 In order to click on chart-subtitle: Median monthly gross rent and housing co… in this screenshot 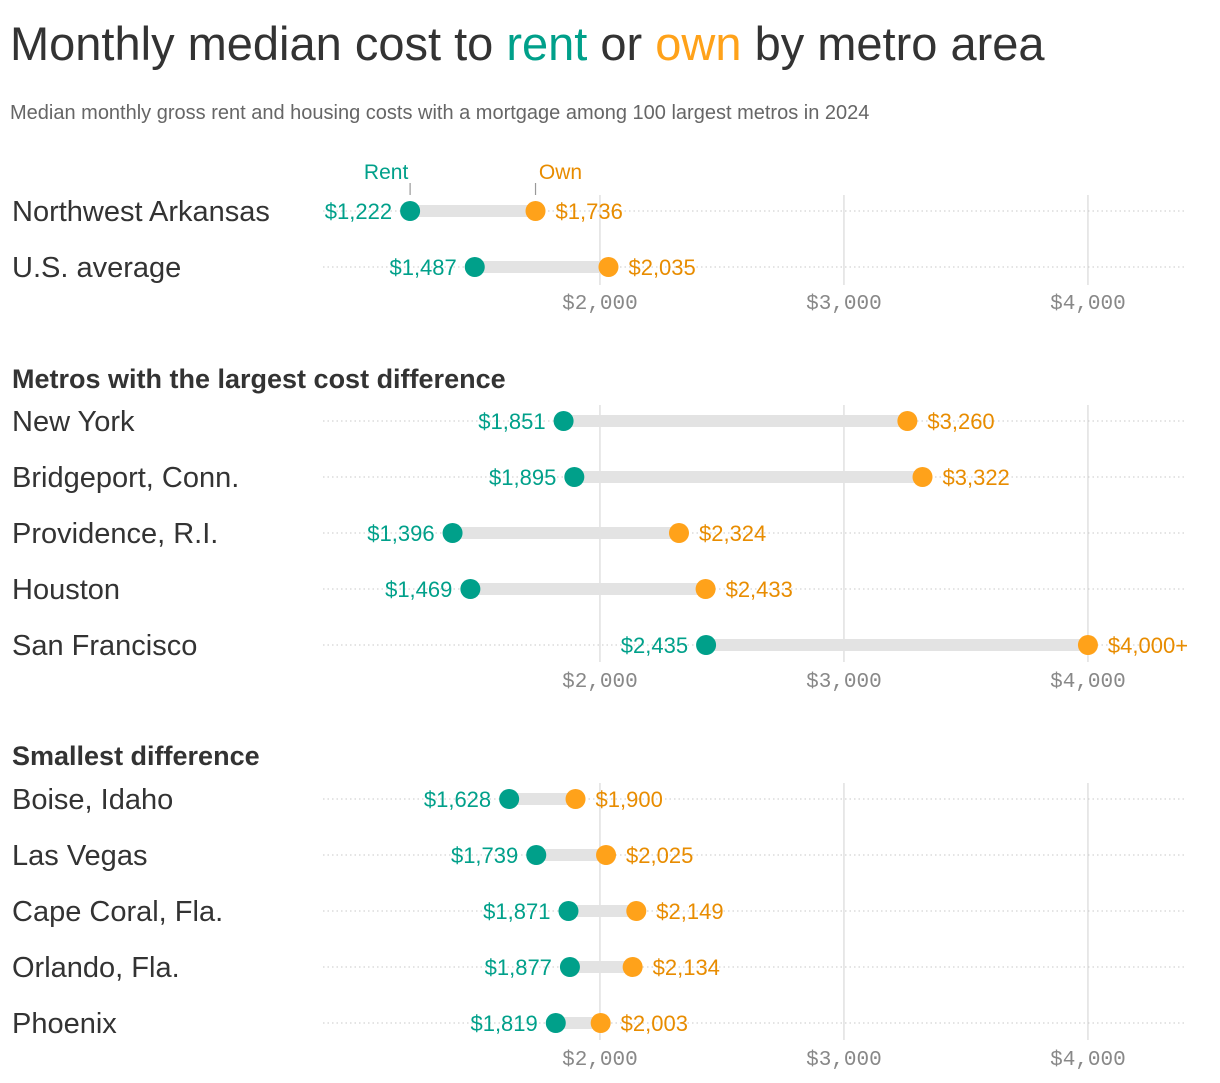, I will do `click(439, 113)`.